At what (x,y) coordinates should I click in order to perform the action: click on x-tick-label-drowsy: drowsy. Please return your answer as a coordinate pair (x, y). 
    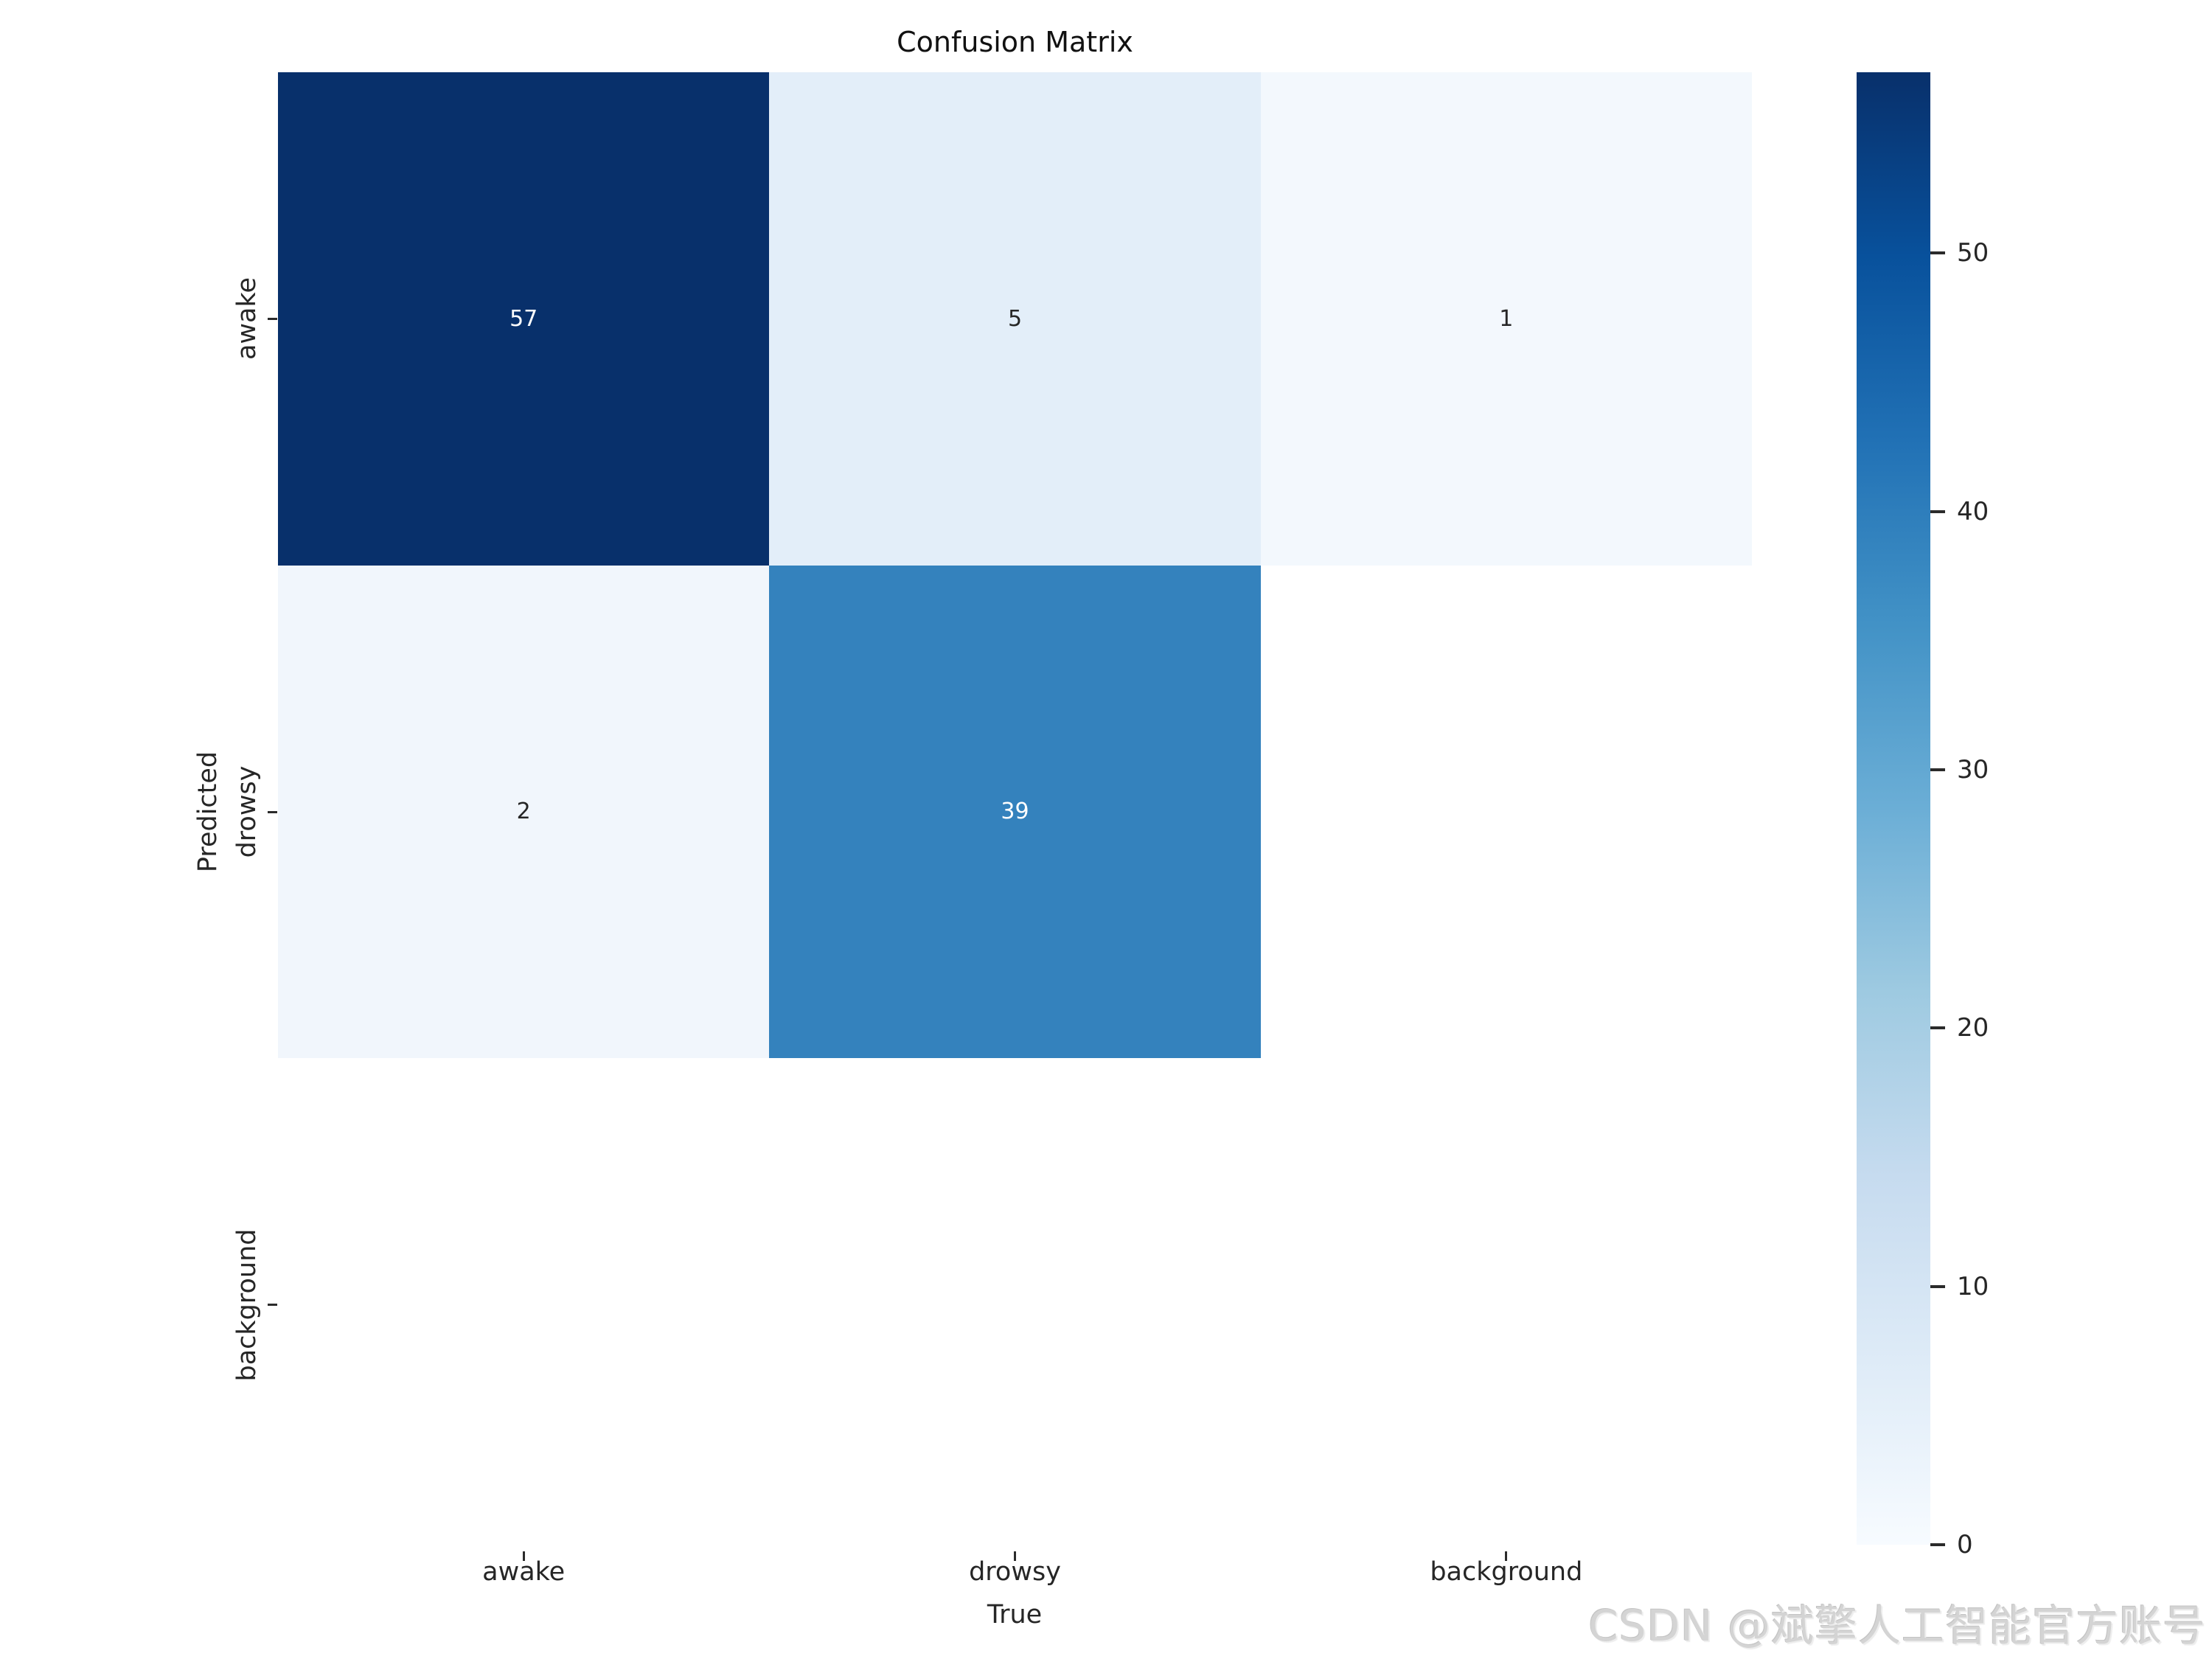
    Looking at the image, I should click on (1015, 1572).